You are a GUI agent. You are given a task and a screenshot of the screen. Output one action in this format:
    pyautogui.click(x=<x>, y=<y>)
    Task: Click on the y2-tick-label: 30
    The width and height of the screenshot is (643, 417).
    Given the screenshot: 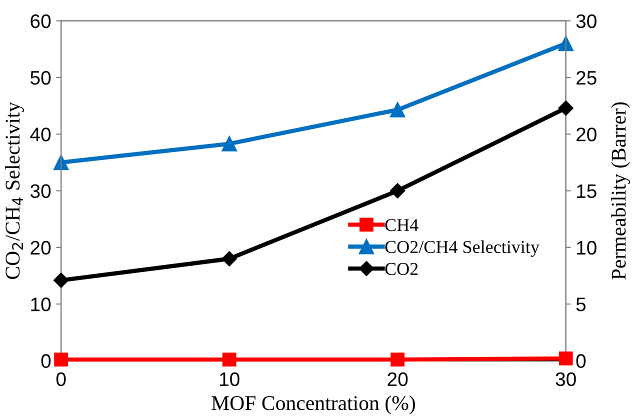 What is the action you would take?
    pyautogui.click(x=586, y=21)
    